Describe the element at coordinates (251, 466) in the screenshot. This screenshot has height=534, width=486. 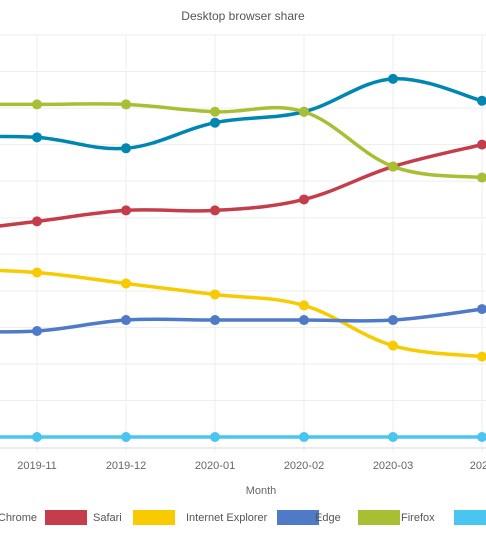
I see `x-axis: 2019-11 2019-12 2020-01 2020-02 2020-03 2020` at that location.